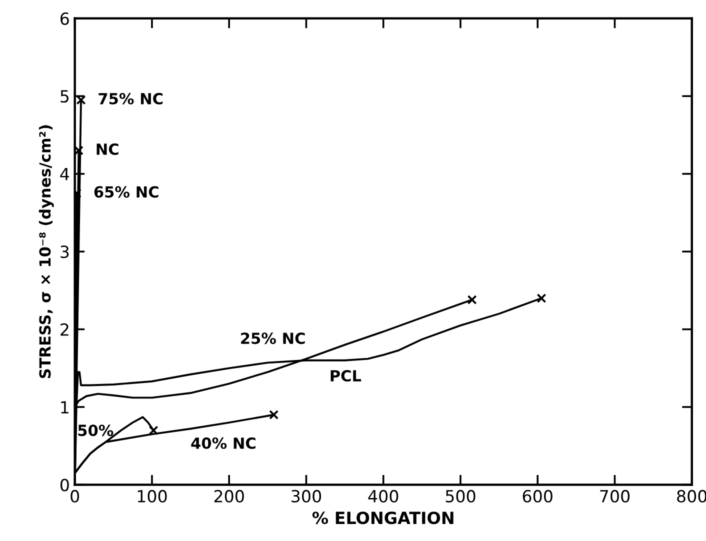 The width and height of the screenshot is (706, 541). What do you see at coordinates (537, 496) in the screenshot?
I see `x-tick-label: 600` at bounding box center [537, 496].